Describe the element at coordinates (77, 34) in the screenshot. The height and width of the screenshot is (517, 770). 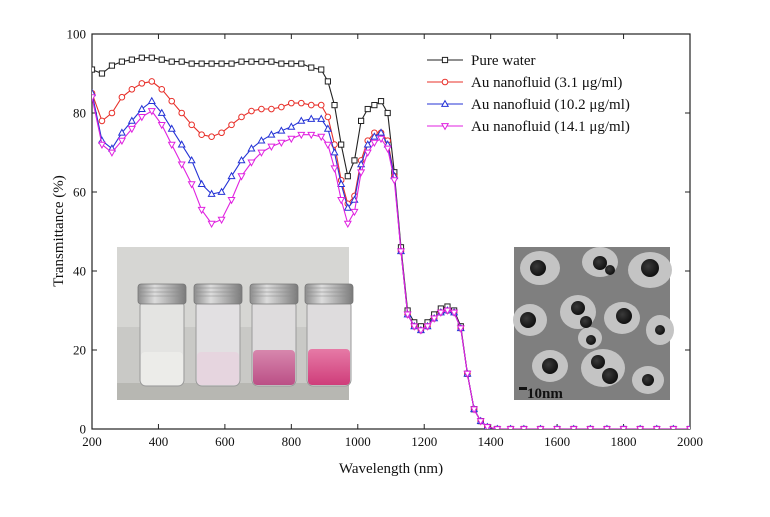
I see `y-tick-label: 100` at that location.